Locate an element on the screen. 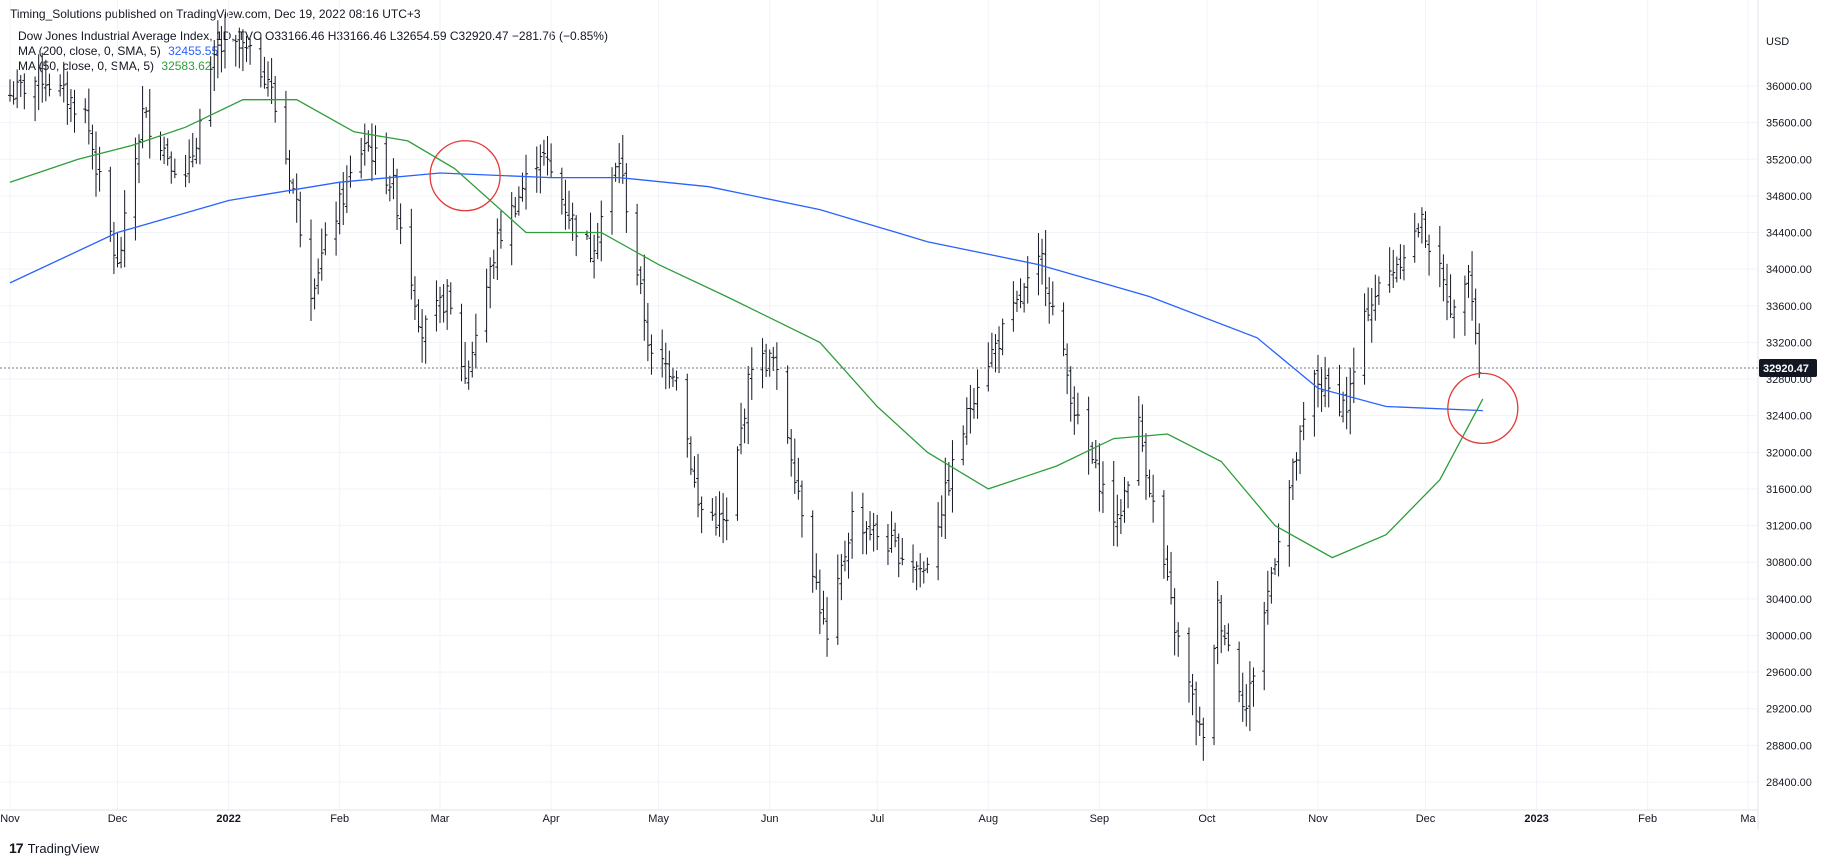  price-tick-label: 29200.00 is located at coordinates (1789, 710).